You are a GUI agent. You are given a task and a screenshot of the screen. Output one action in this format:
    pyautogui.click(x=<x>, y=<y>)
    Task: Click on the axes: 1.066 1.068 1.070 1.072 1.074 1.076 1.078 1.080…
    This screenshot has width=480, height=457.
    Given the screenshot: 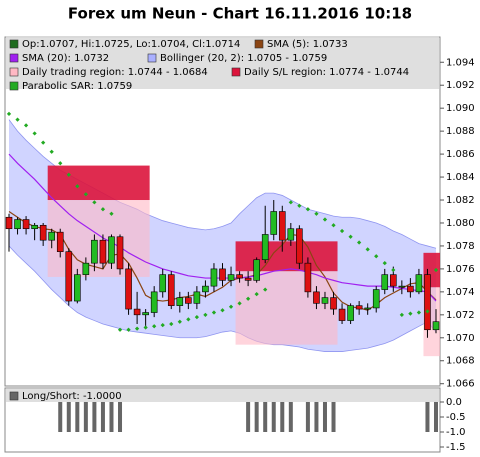 What is the action you would take?
    pyautogui.click(x=457, y=255)
    